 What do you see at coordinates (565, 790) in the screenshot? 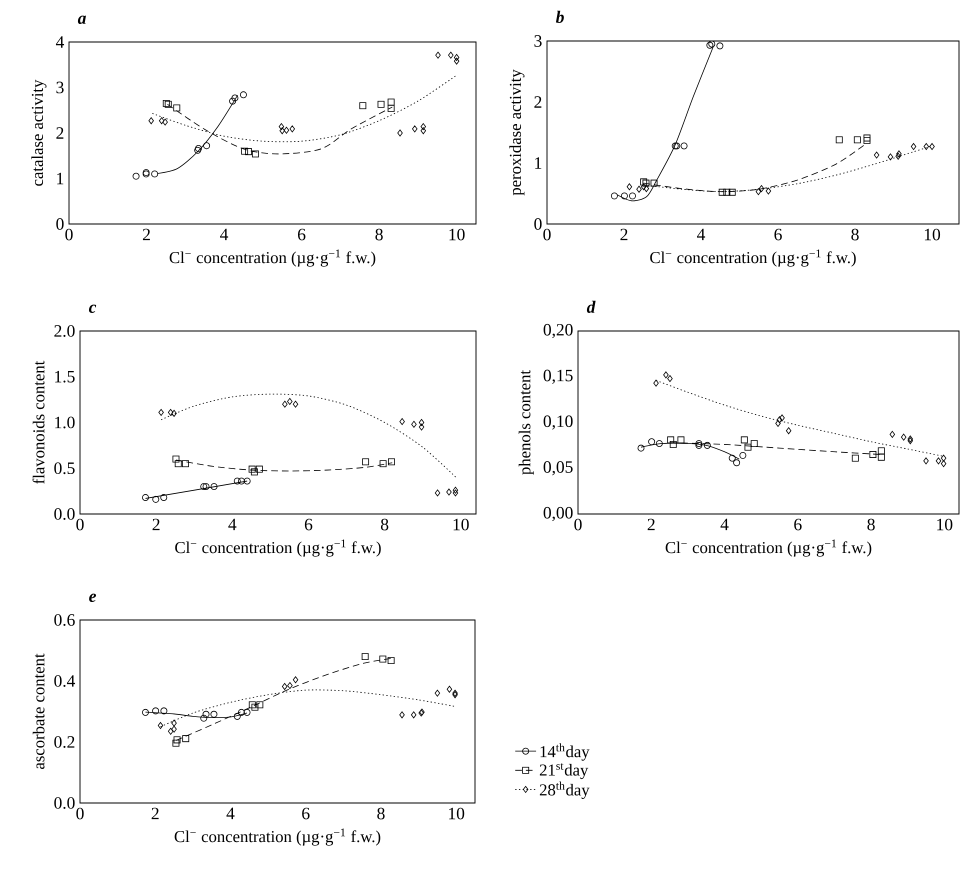
I see `legend-label: 28$^{th}$day` at bounding box center [565, 790].